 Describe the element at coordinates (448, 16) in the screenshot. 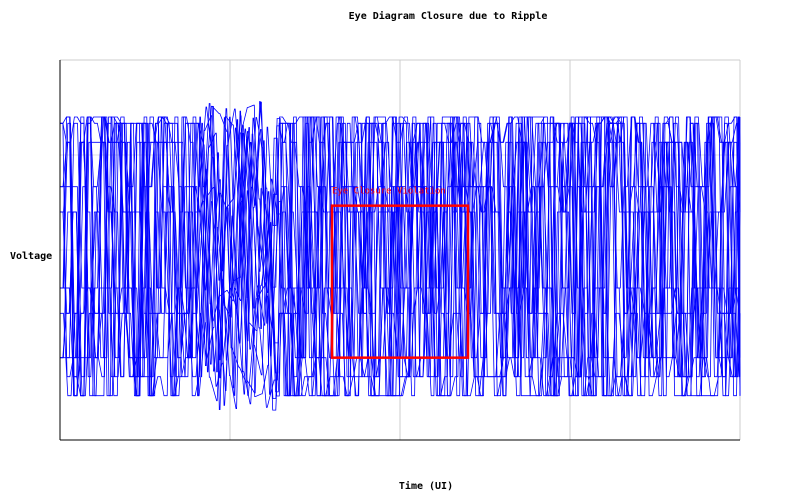

I see `chart-title: Eye Diagram Closure due to Ripple` at that location.